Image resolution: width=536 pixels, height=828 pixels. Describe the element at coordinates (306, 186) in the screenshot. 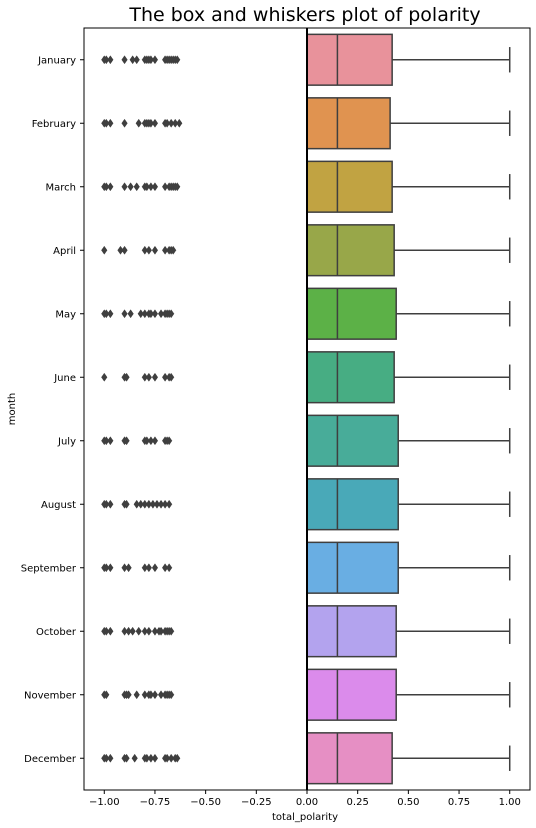

I see `box-group-march` at that location.